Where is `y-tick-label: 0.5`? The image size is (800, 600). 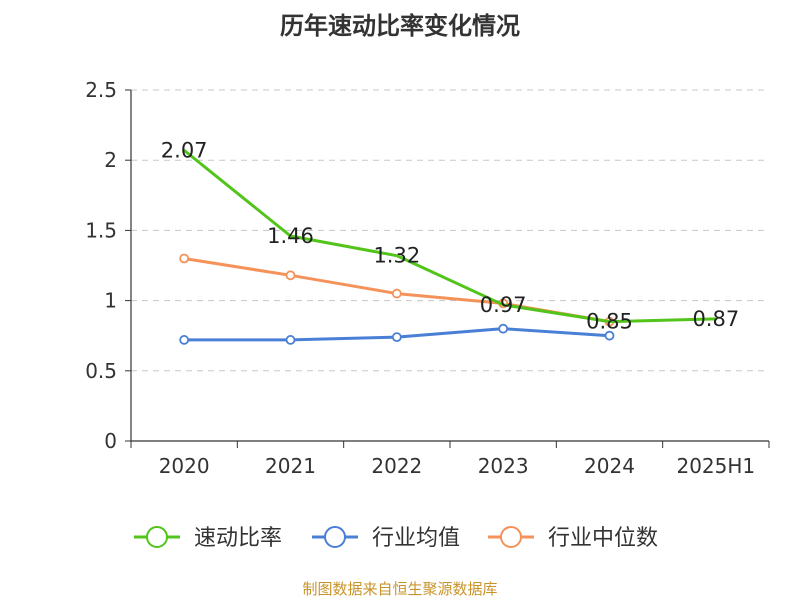 y-tick-label: 0.5 is located at coordinates (101, 371).